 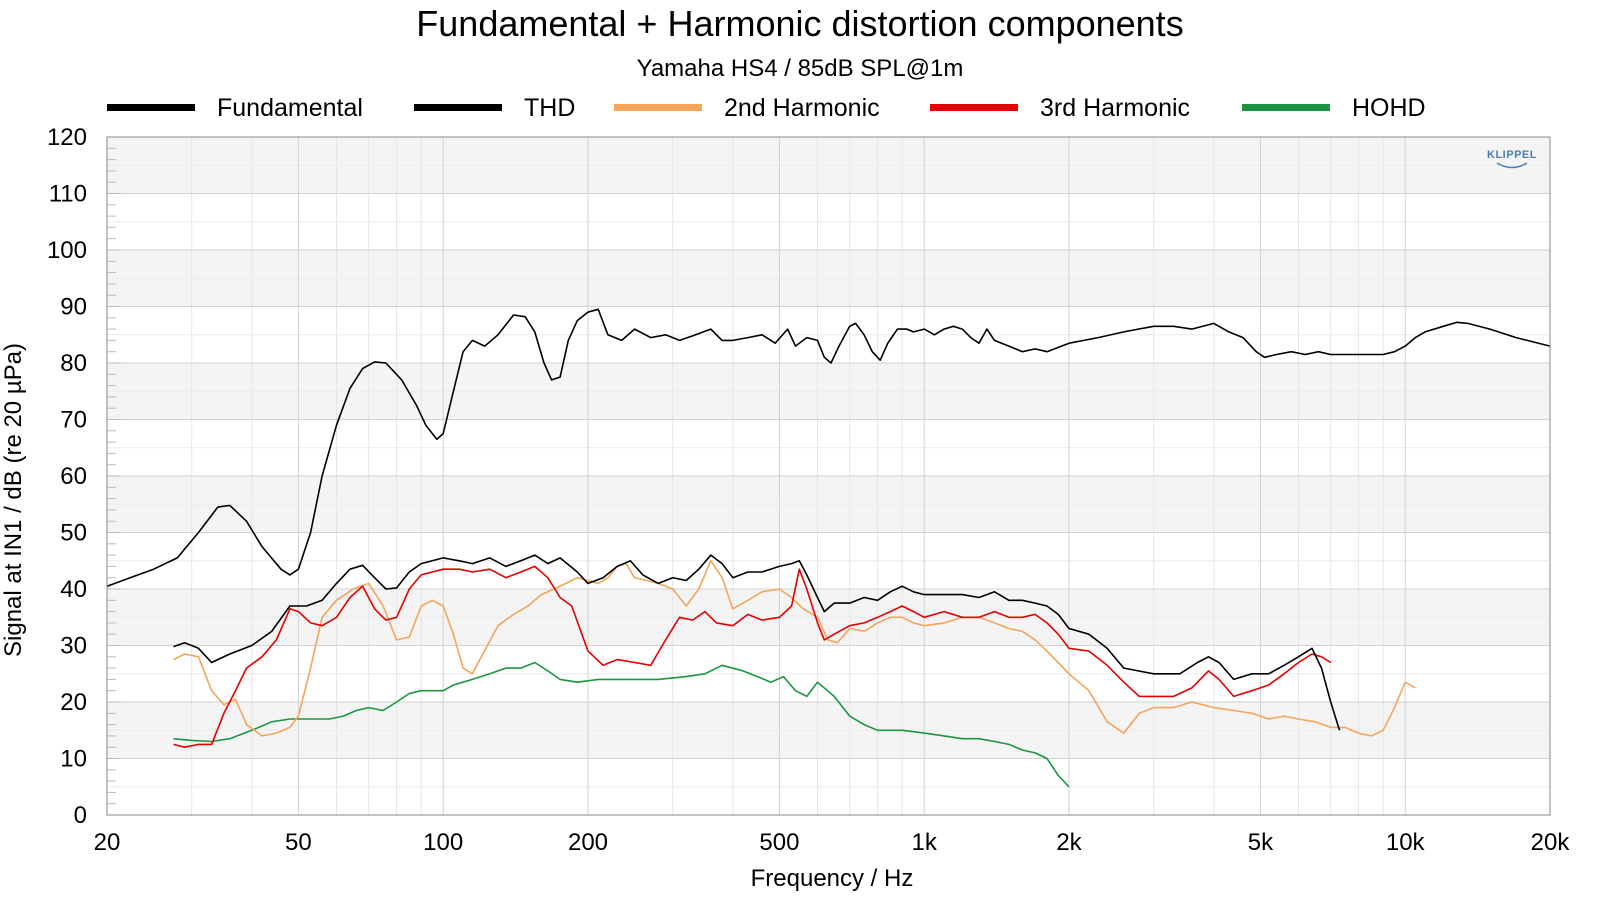 I want to click on legend-item-thd: THD, so click(x=494, y=108).